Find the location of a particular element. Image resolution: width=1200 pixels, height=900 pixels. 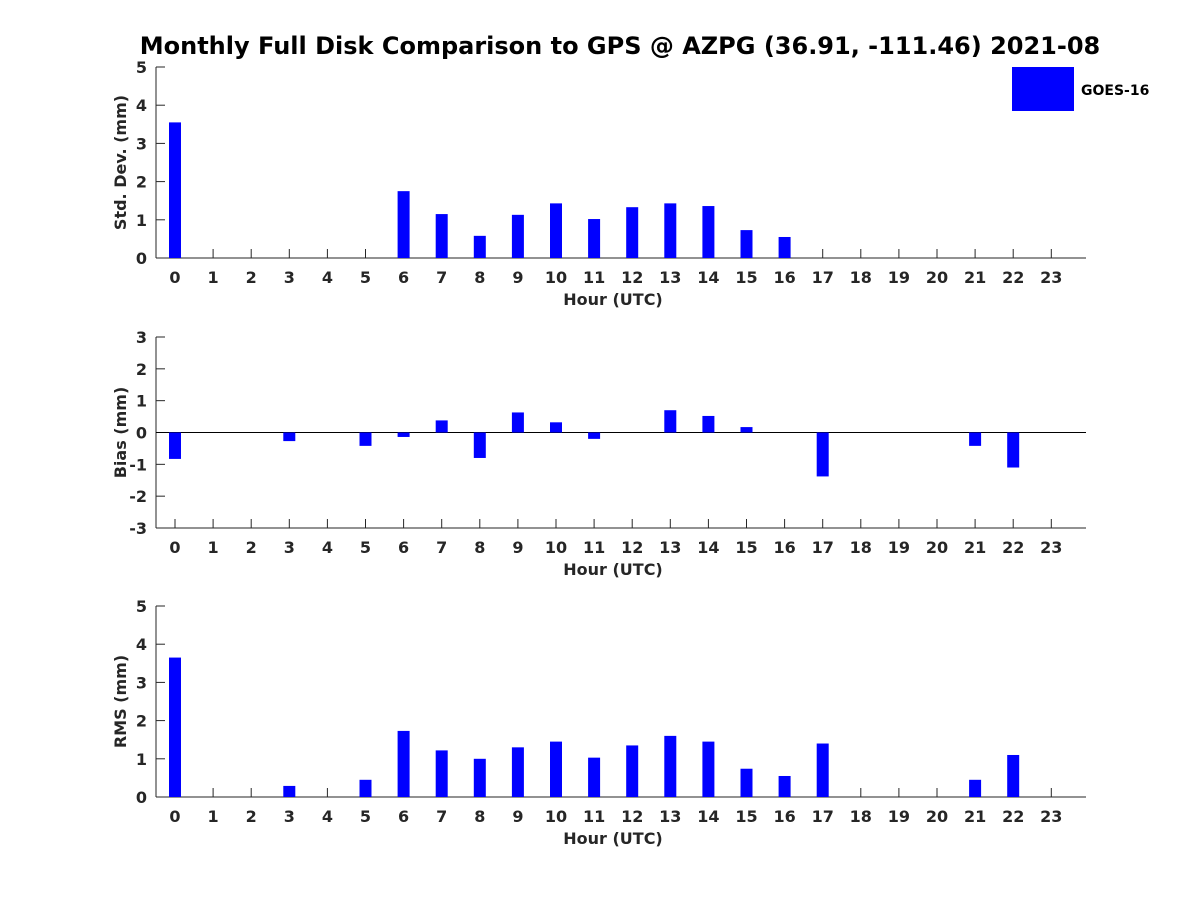

legend: GOES-16 is located at coordinates (1080, 89).